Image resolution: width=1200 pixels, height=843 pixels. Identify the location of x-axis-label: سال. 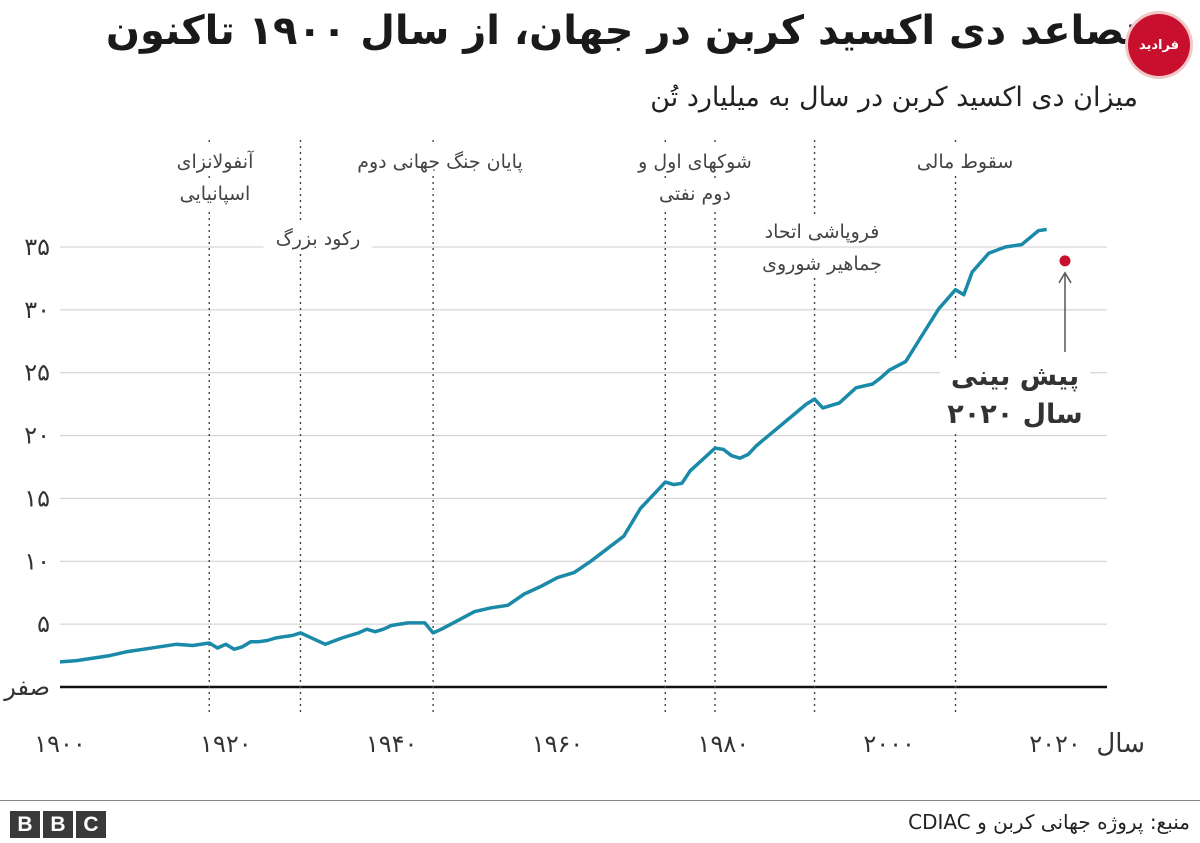
(1120, 744).